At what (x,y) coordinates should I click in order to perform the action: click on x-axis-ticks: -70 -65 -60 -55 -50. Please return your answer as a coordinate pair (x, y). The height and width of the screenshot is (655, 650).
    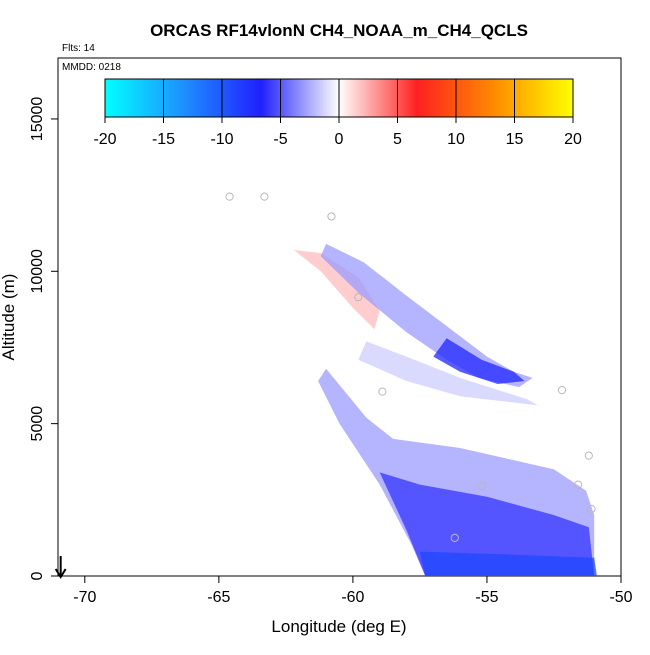
    Looking at the image, I should click on (353, 591).